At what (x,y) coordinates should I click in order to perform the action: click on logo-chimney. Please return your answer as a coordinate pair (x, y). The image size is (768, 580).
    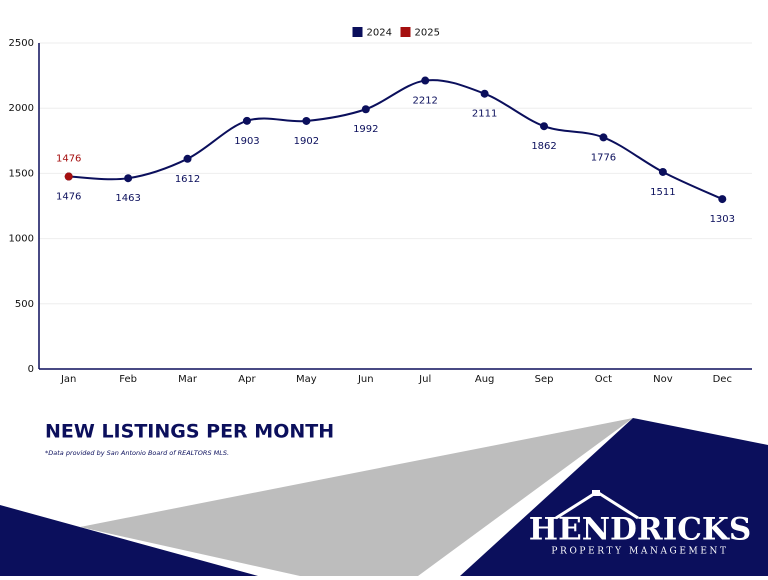
    Looking at the image, I should click on (596, 493).